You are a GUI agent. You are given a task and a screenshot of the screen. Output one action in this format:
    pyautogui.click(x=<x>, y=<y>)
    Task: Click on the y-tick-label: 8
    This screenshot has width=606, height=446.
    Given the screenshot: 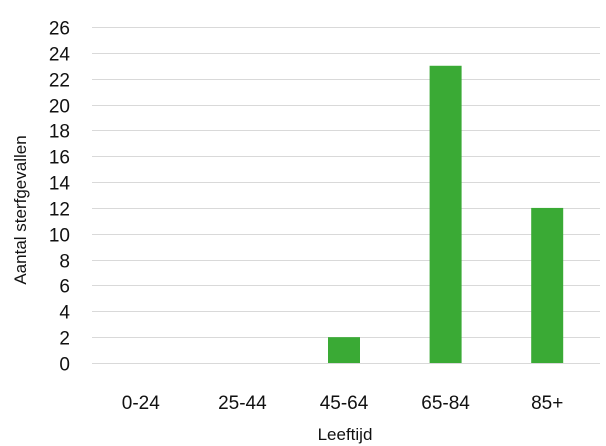 What is the action you would take?
    pyautogui.click(x=64, y=262)
    